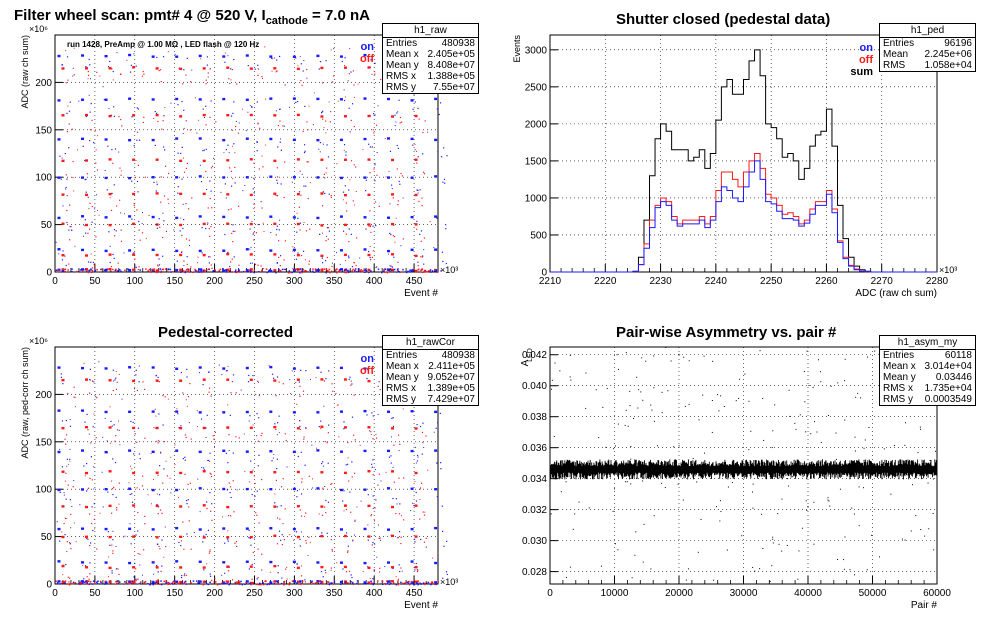 Image resolution: width=996 pixels, height=622 pixels. What do you see at coordinates (927, 31) in the screenshot?
I see `stats-box-name: h1_ped` at bounding box center [927, 31].